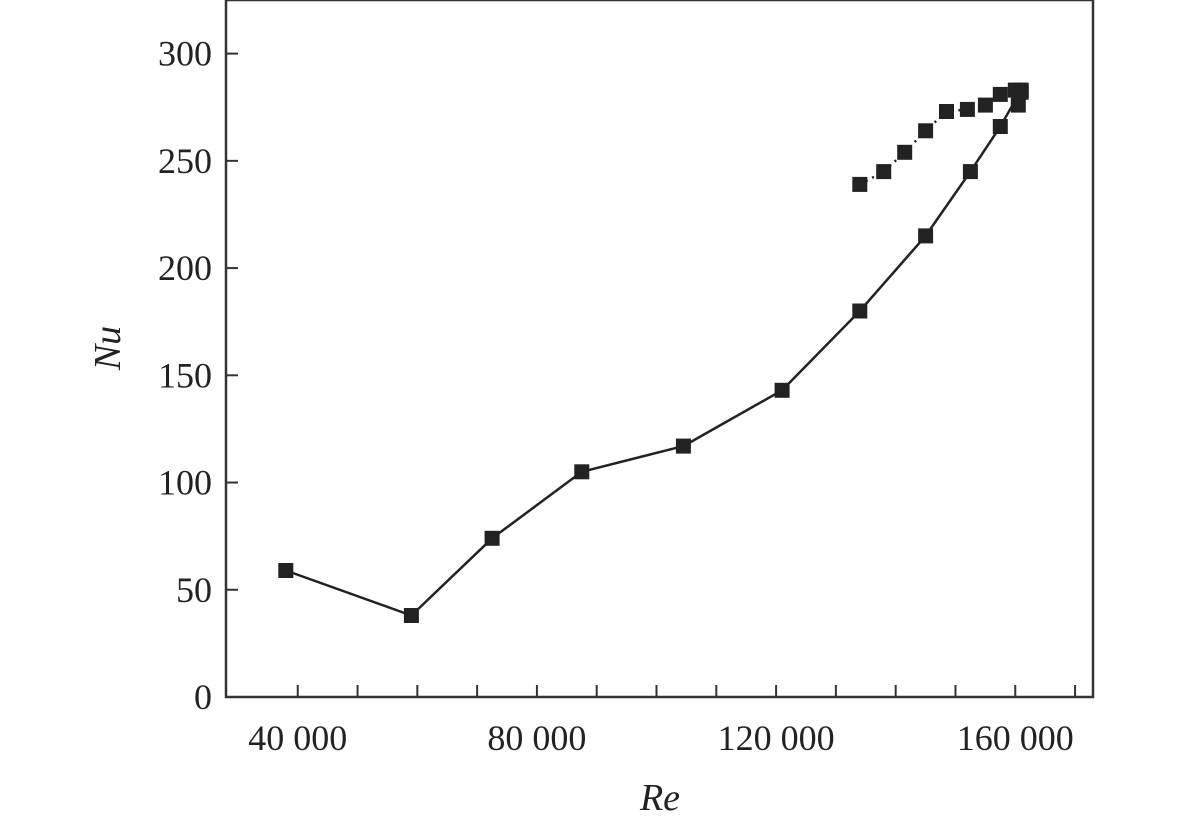 The height and width of the screenshot is (823, 1181). What do you see at coordinates (1015, 738) in the screenshot?
I see `x-tick-label: 160 000` at bounding box center [1015, 738].